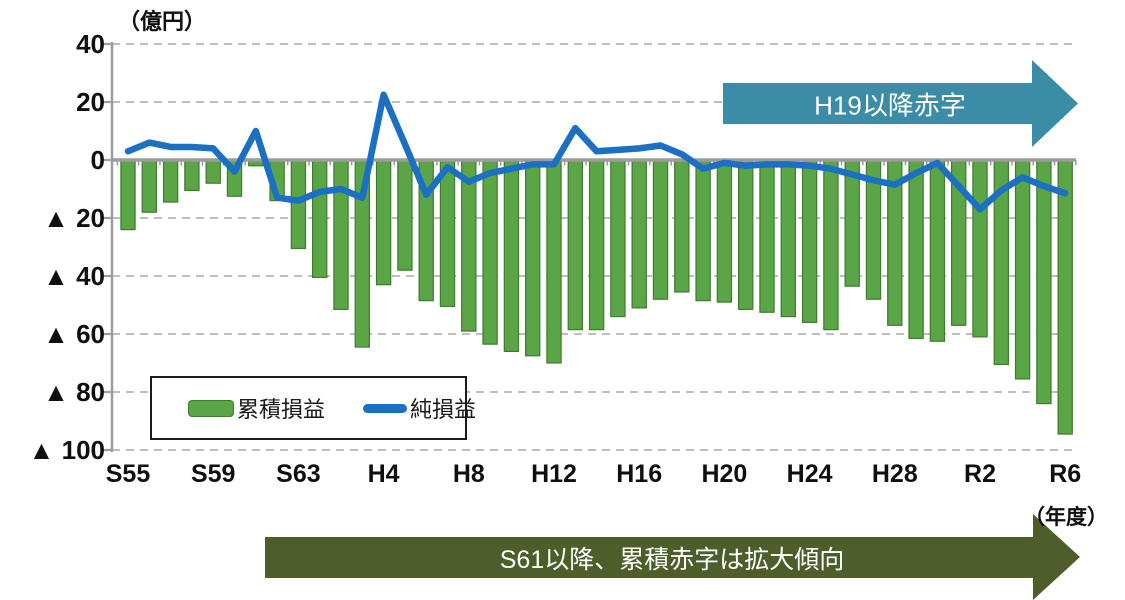 This screenshot has width=1125, height=600. What do you see at coordinates (341, 234) in the screenshot?
I see `bar-cumulative-H2` at bounding box center [341, 234].